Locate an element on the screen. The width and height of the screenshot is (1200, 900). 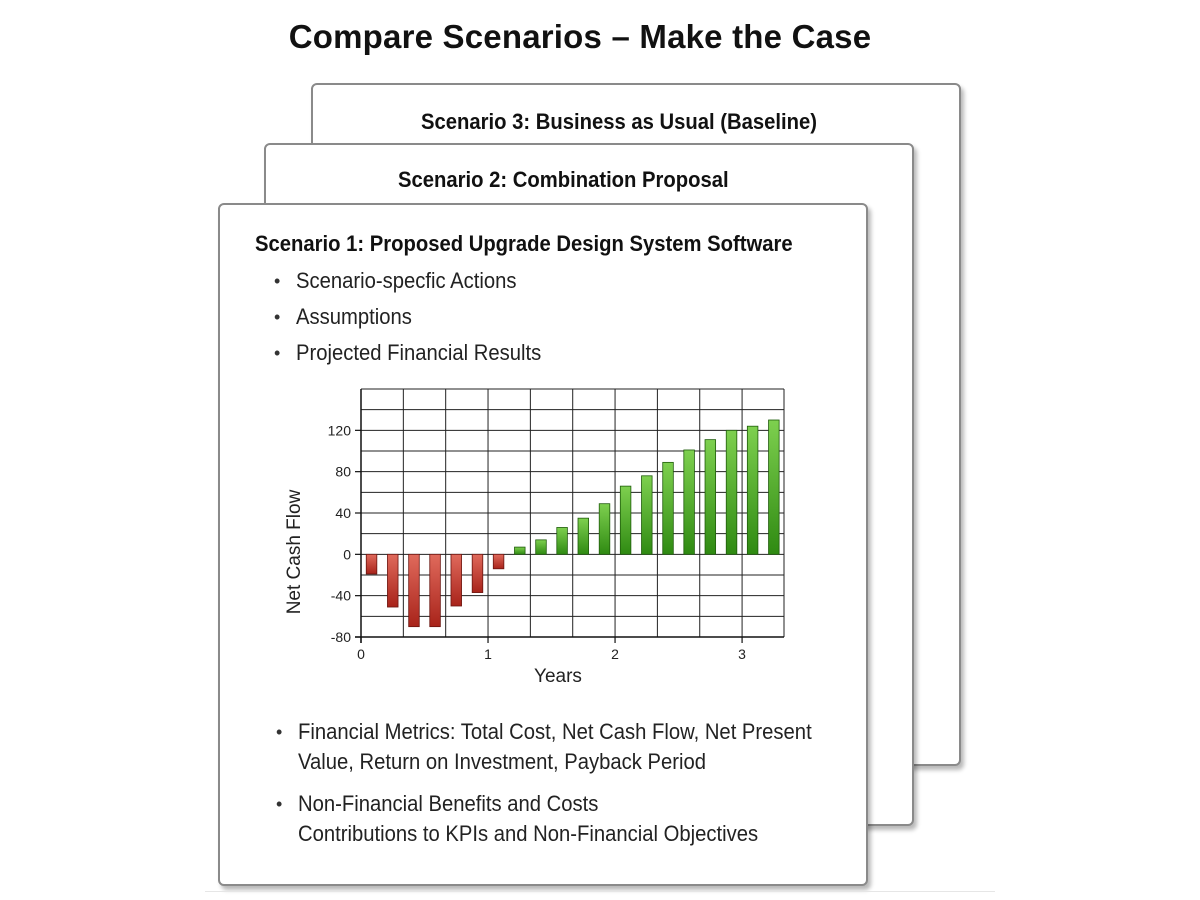
bullet-text: Assumptions is located at coordinates (354, 316).